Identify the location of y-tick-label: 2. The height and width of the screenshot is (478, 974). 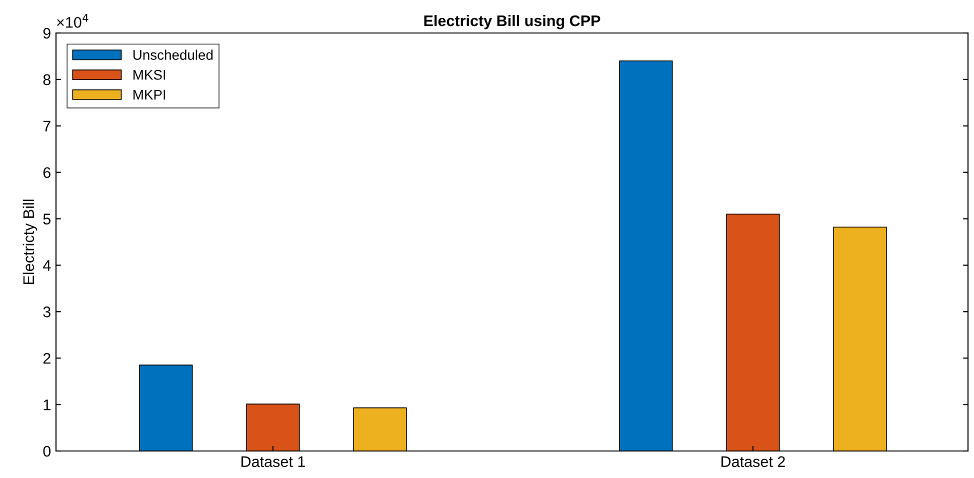
(46, 358).